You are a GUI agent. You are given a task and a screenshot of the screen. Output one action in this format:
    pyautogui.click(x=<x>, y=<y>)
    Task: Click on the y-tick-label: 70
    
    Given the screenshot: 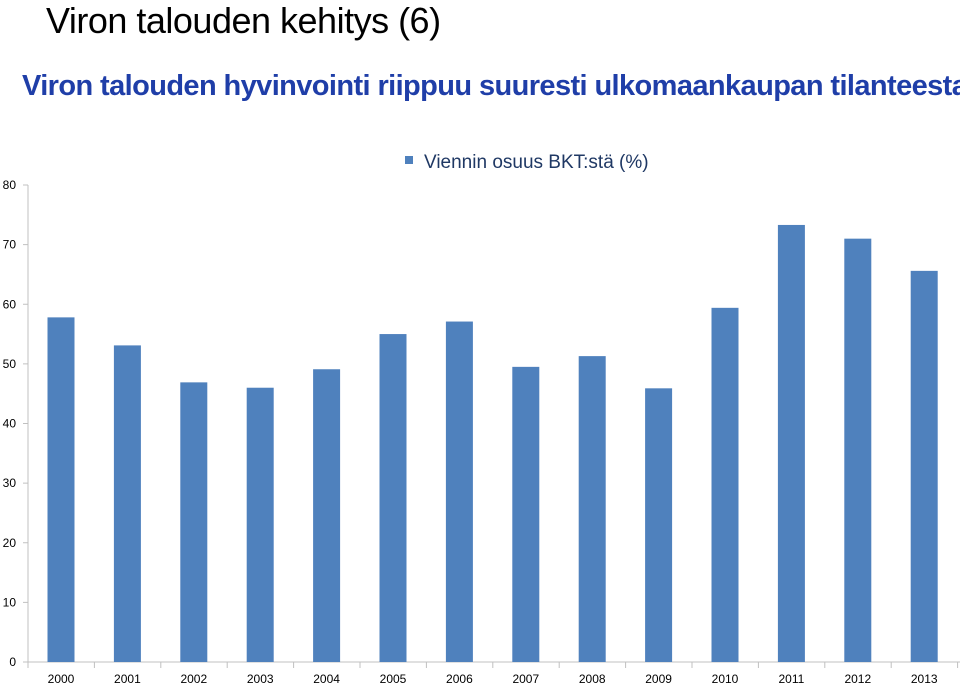 What is the action you would take?
    pyautogui.click(x=10, y=245)
    